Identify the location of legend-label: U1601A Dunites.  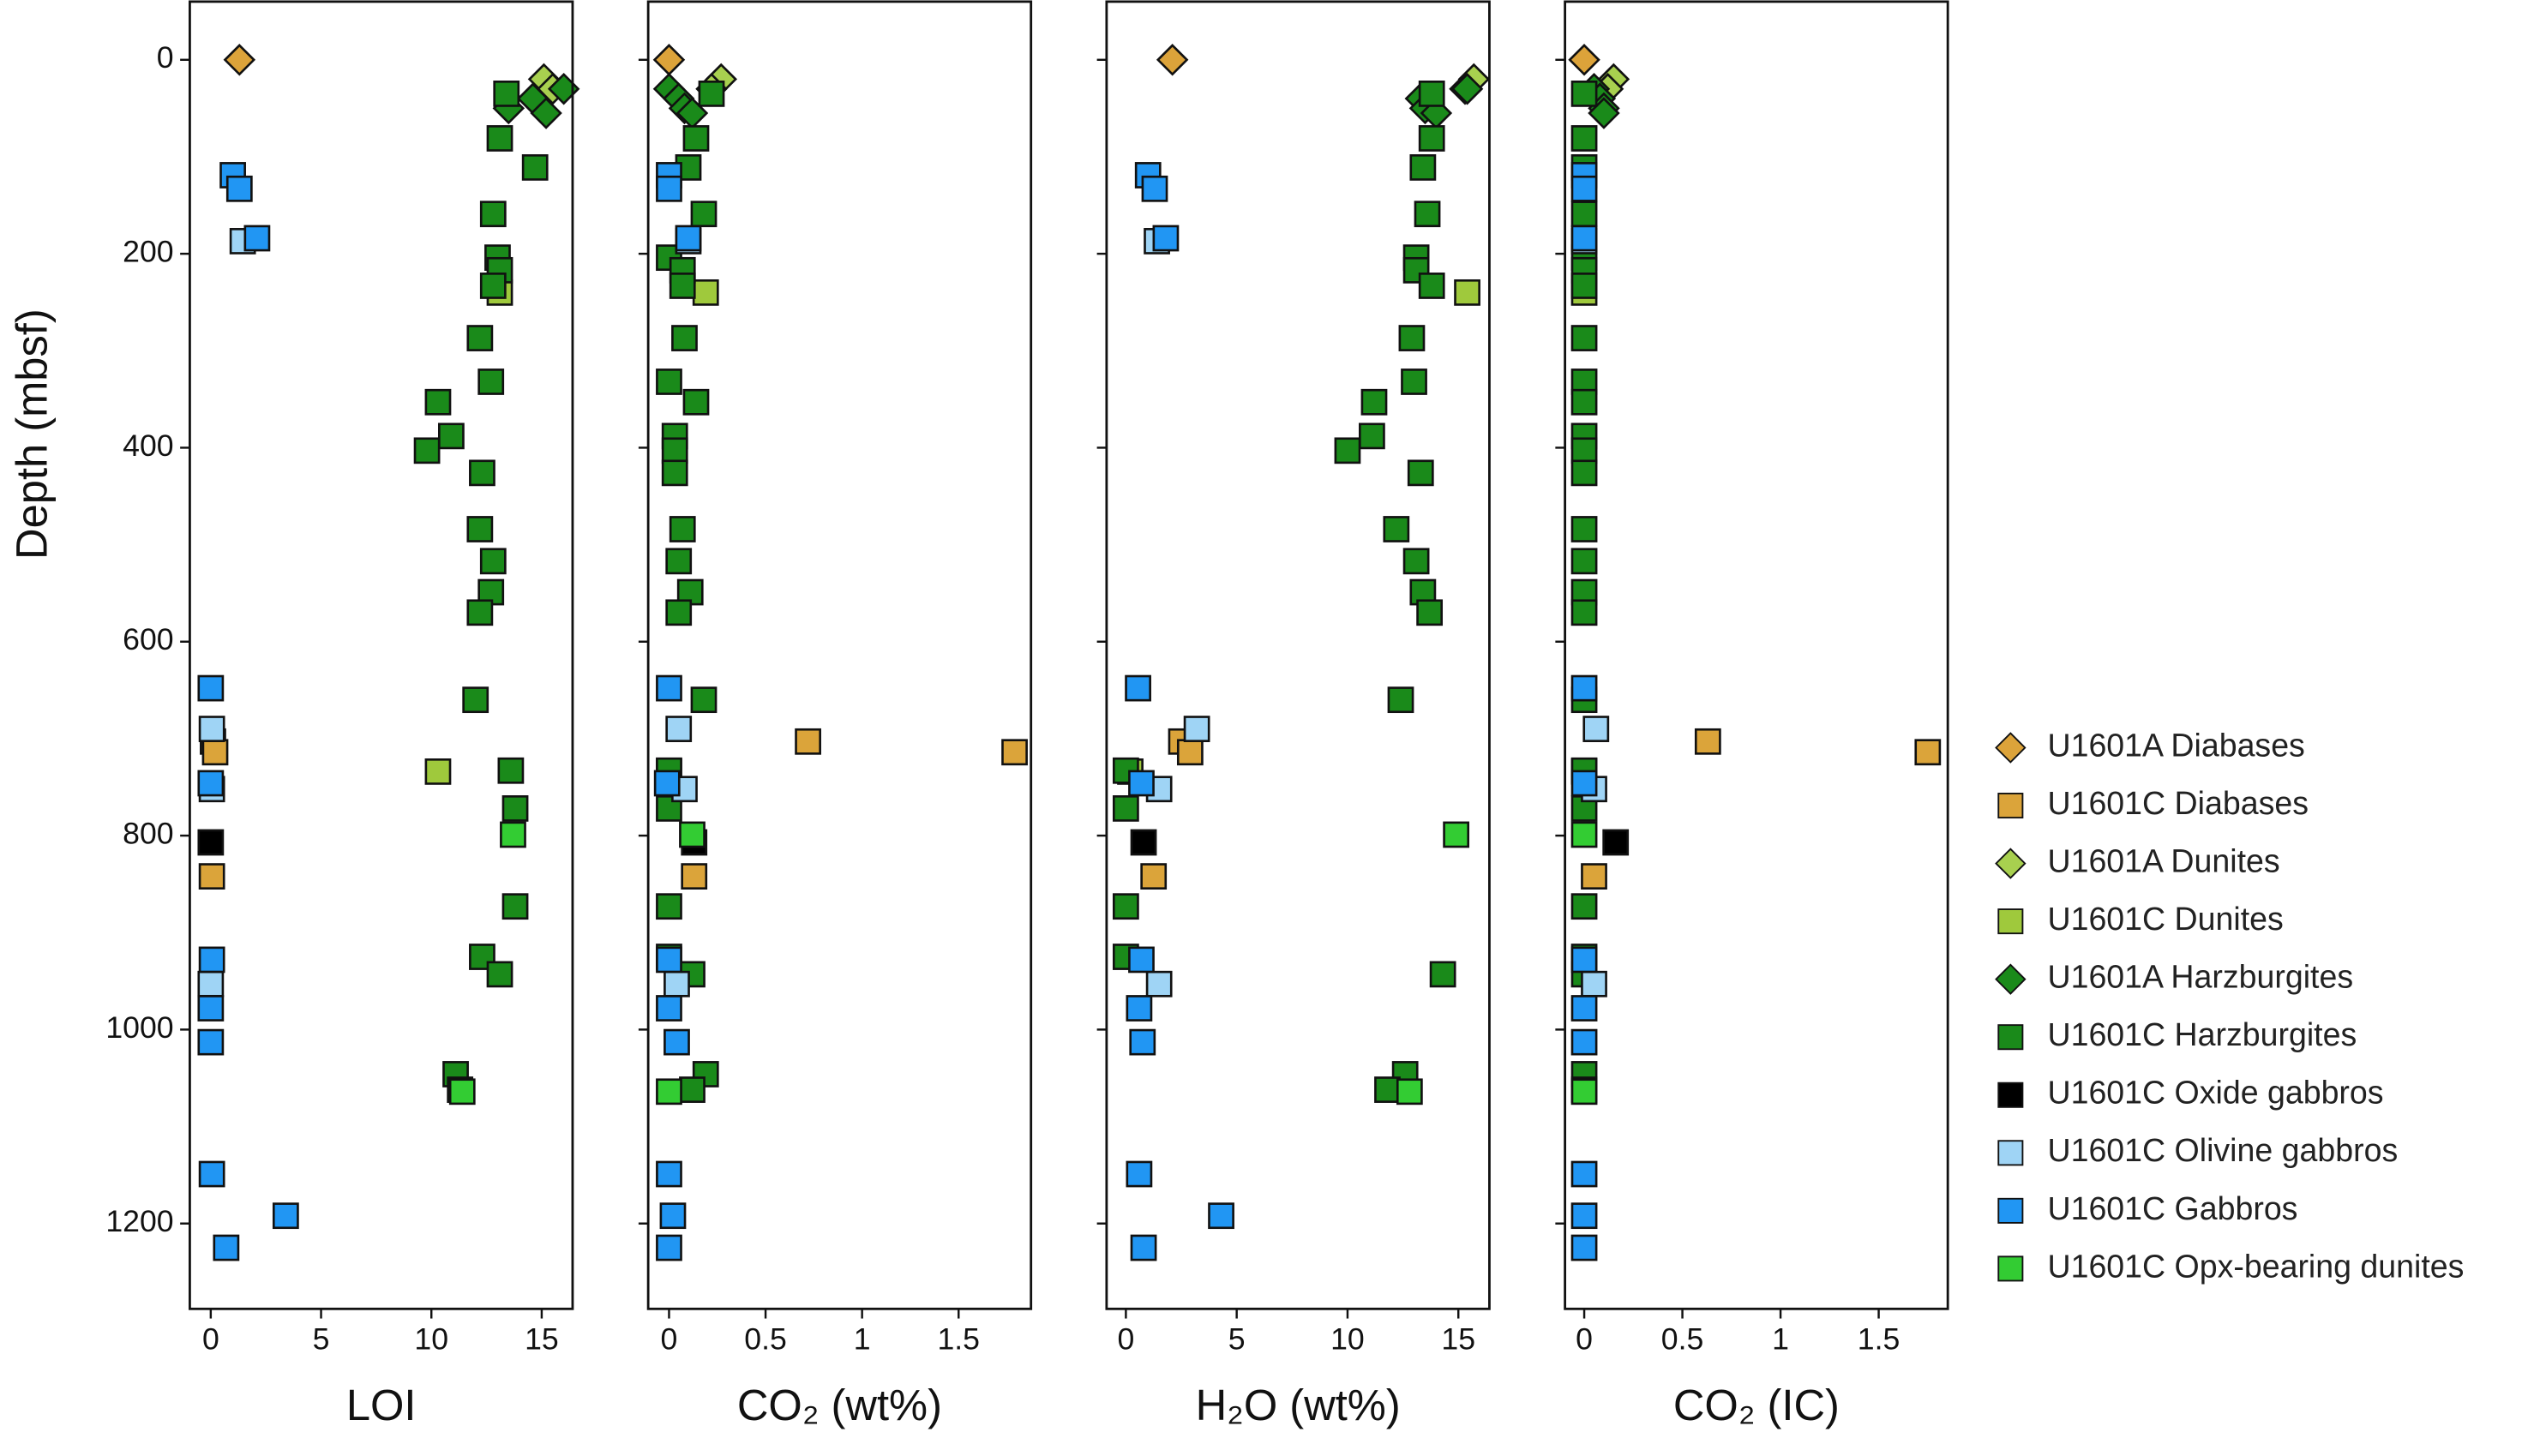
(2163, 860).